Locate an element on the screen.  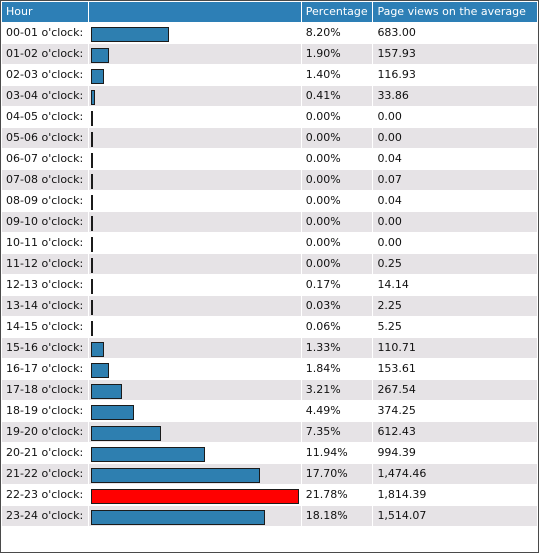
hour-cell: 00-01 o'clock: is located at coordinates (45, 33).